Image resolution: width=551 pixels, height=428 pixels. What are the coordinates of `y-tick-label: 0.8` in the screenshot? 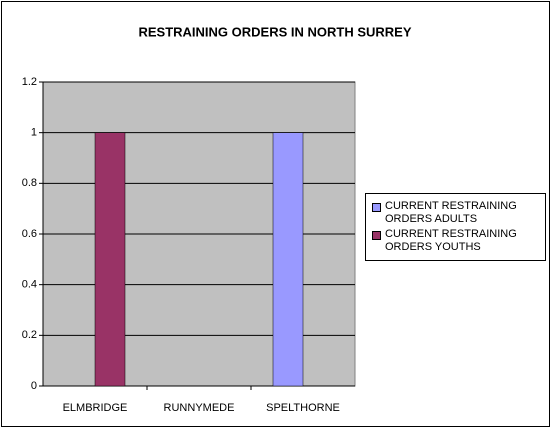 It's located at (29, 183).